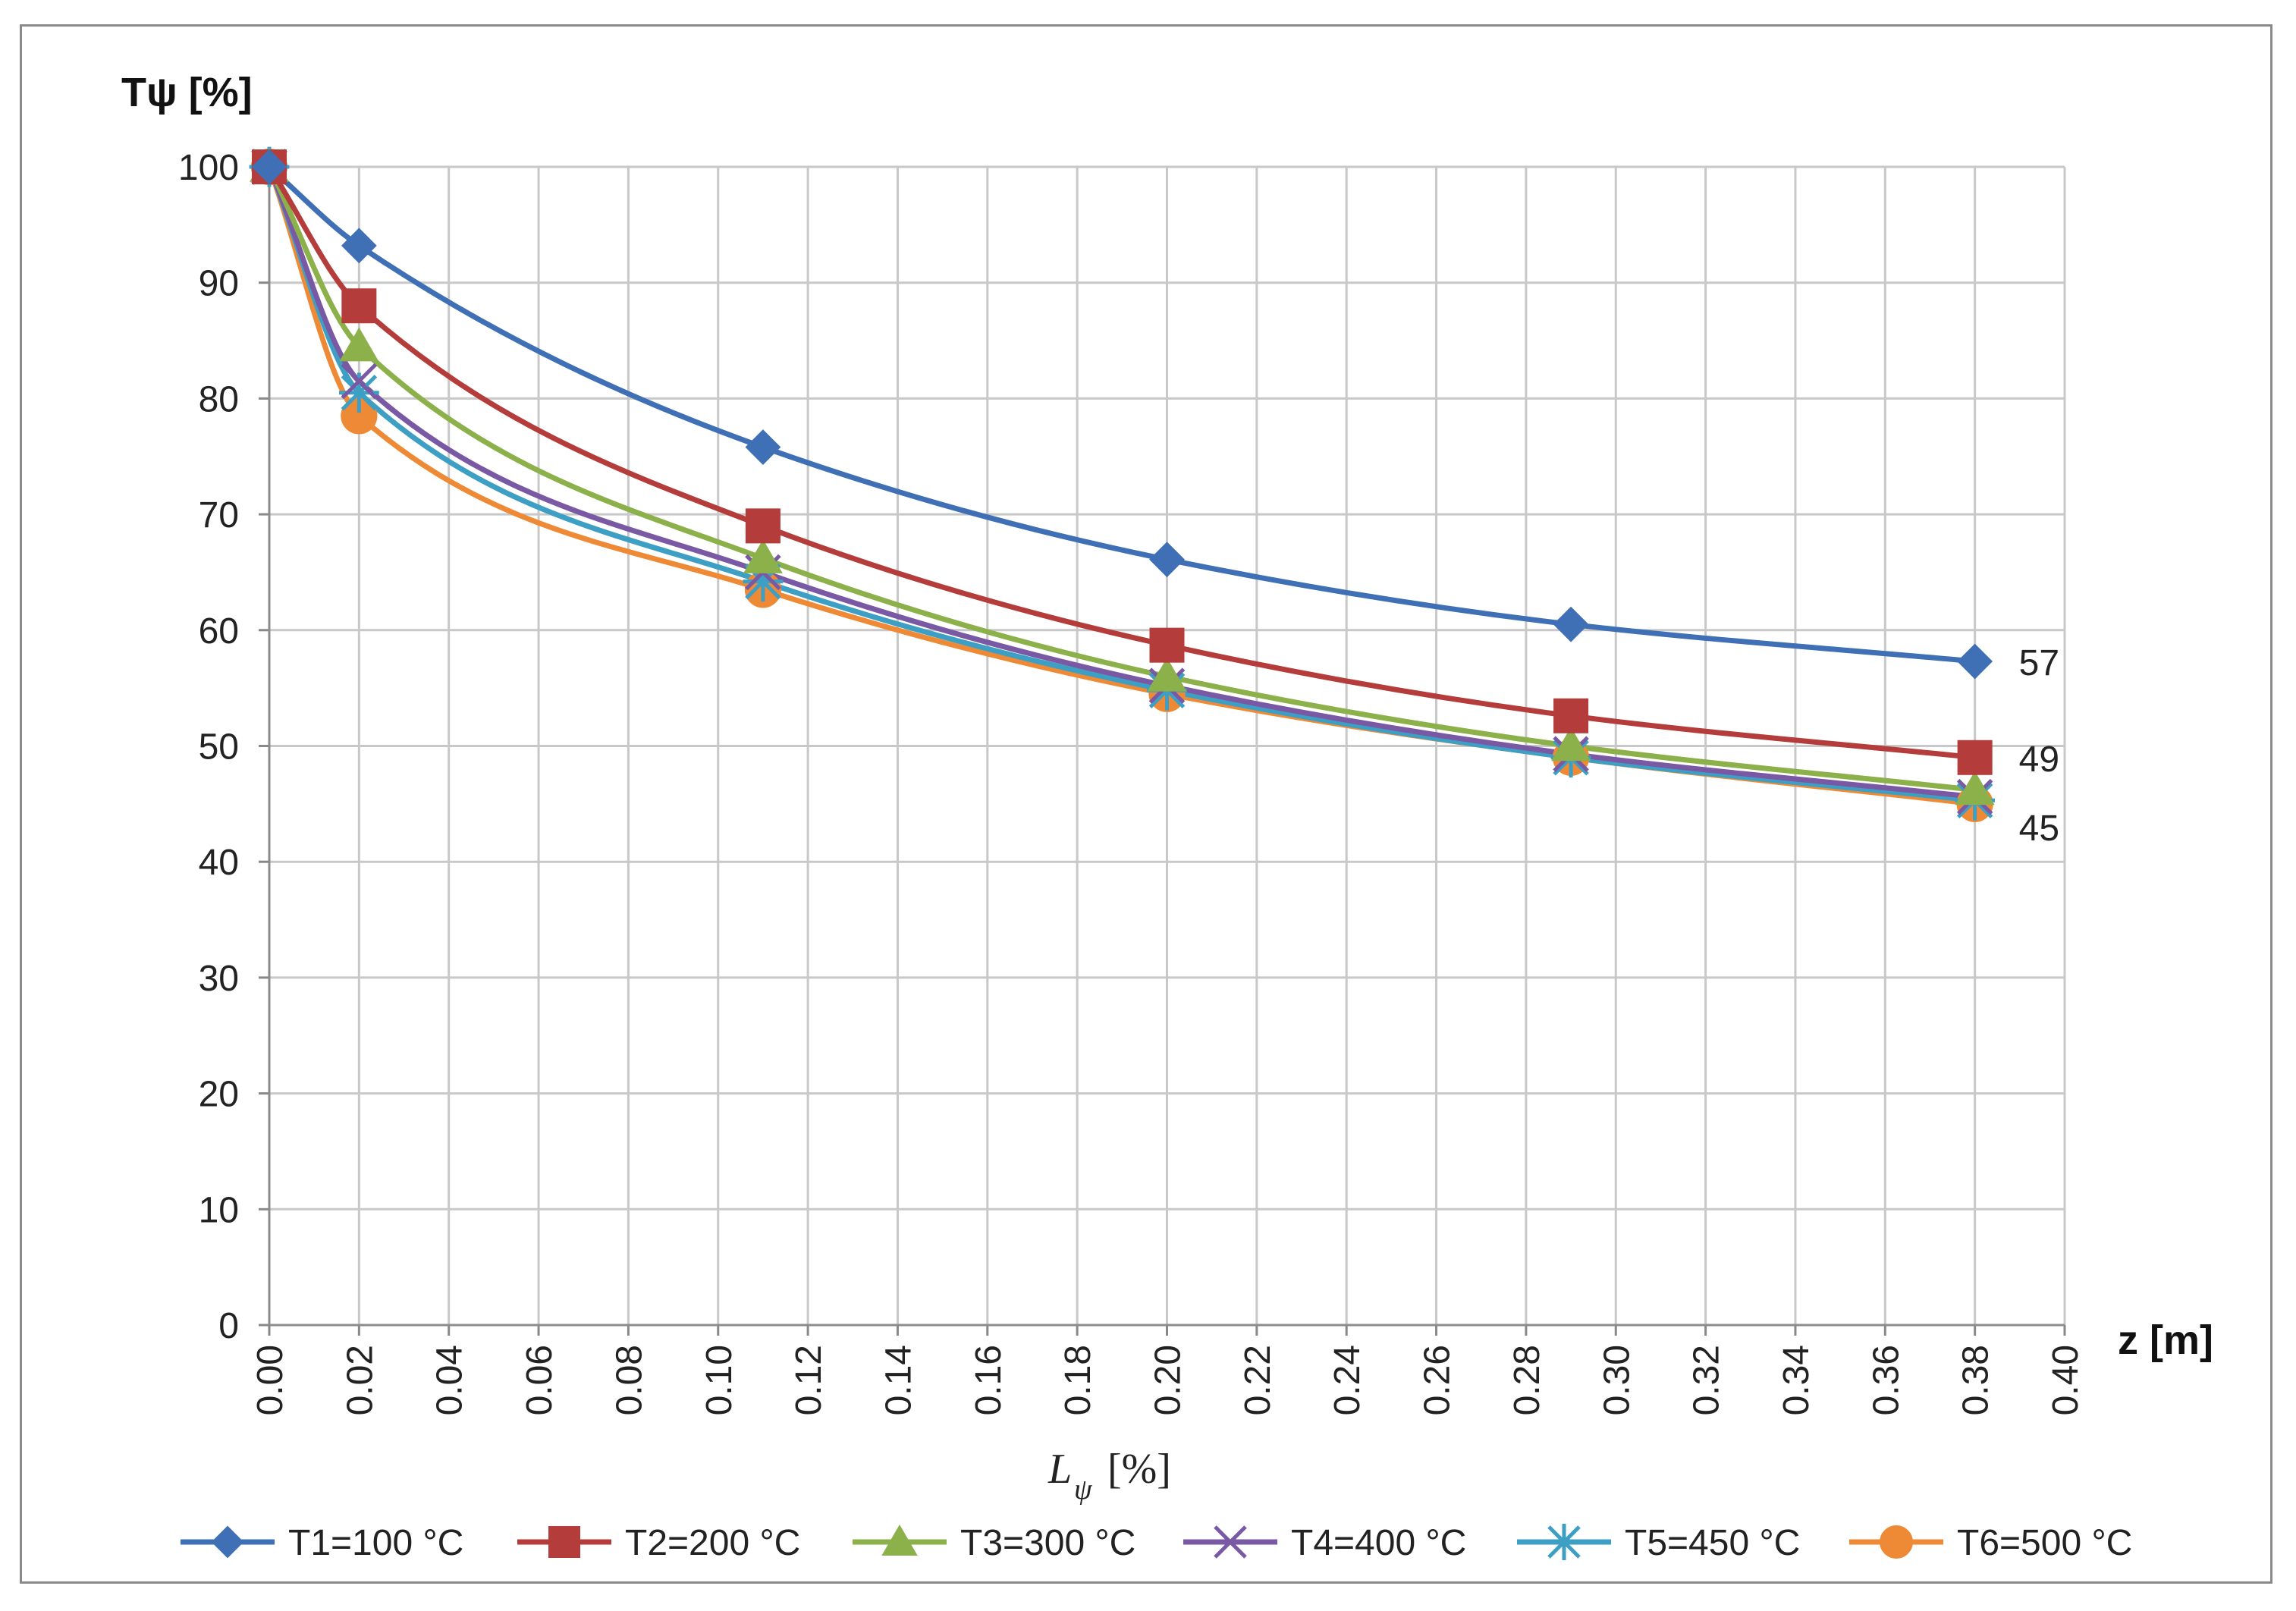 Image resolution: width=2296 pixels, height=1611 pixels. Describe the element at coordinates (1712, 1543) in the screenshot. I see `legend-label: T5=450 °C` at that location.